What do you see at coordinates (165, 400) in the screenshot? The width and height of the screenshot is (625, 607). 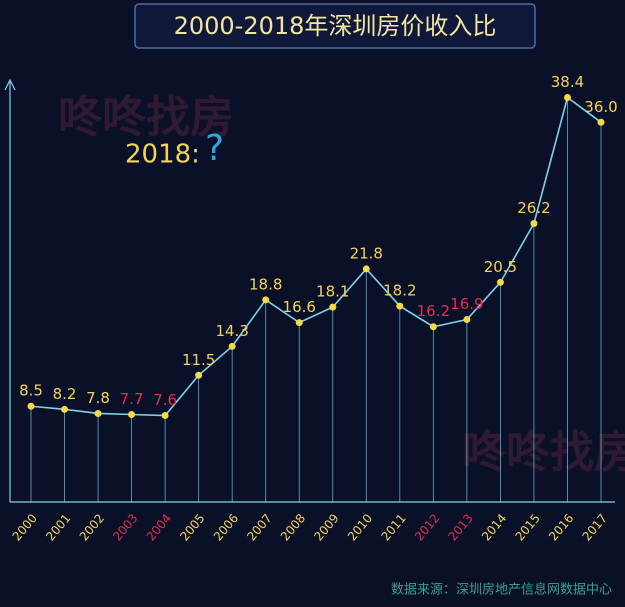 I see `value-label: 7.6` at bounding box center [165, 400].